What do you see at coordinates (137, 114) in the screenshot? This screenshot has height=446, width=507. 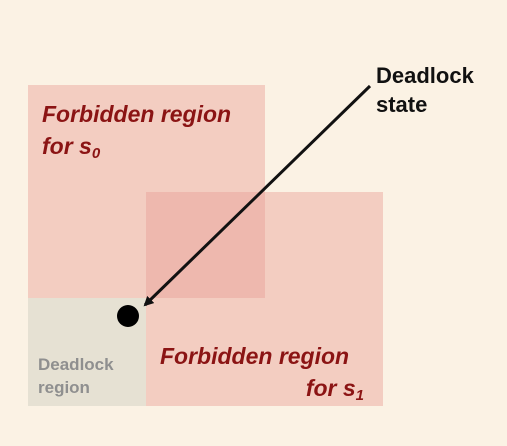 I see `forbidden-s0-line1: Forbidden region` at bounding box center [137, 114].